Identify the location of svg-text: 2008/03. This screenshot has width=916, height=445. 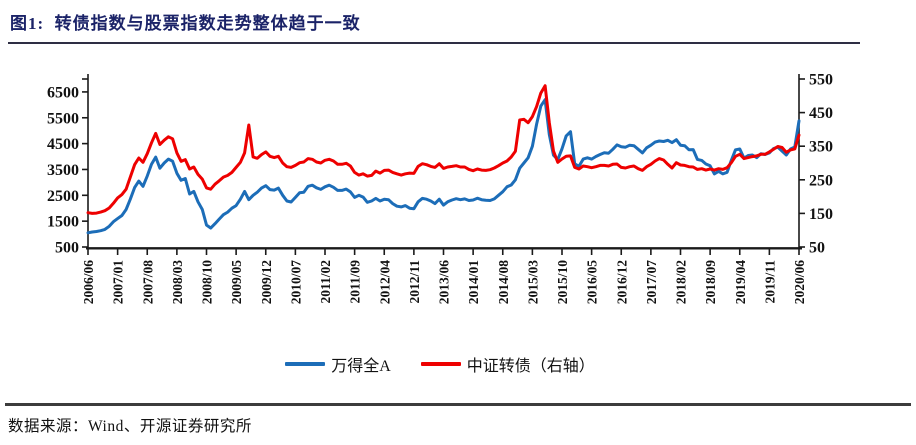
(177, 282).